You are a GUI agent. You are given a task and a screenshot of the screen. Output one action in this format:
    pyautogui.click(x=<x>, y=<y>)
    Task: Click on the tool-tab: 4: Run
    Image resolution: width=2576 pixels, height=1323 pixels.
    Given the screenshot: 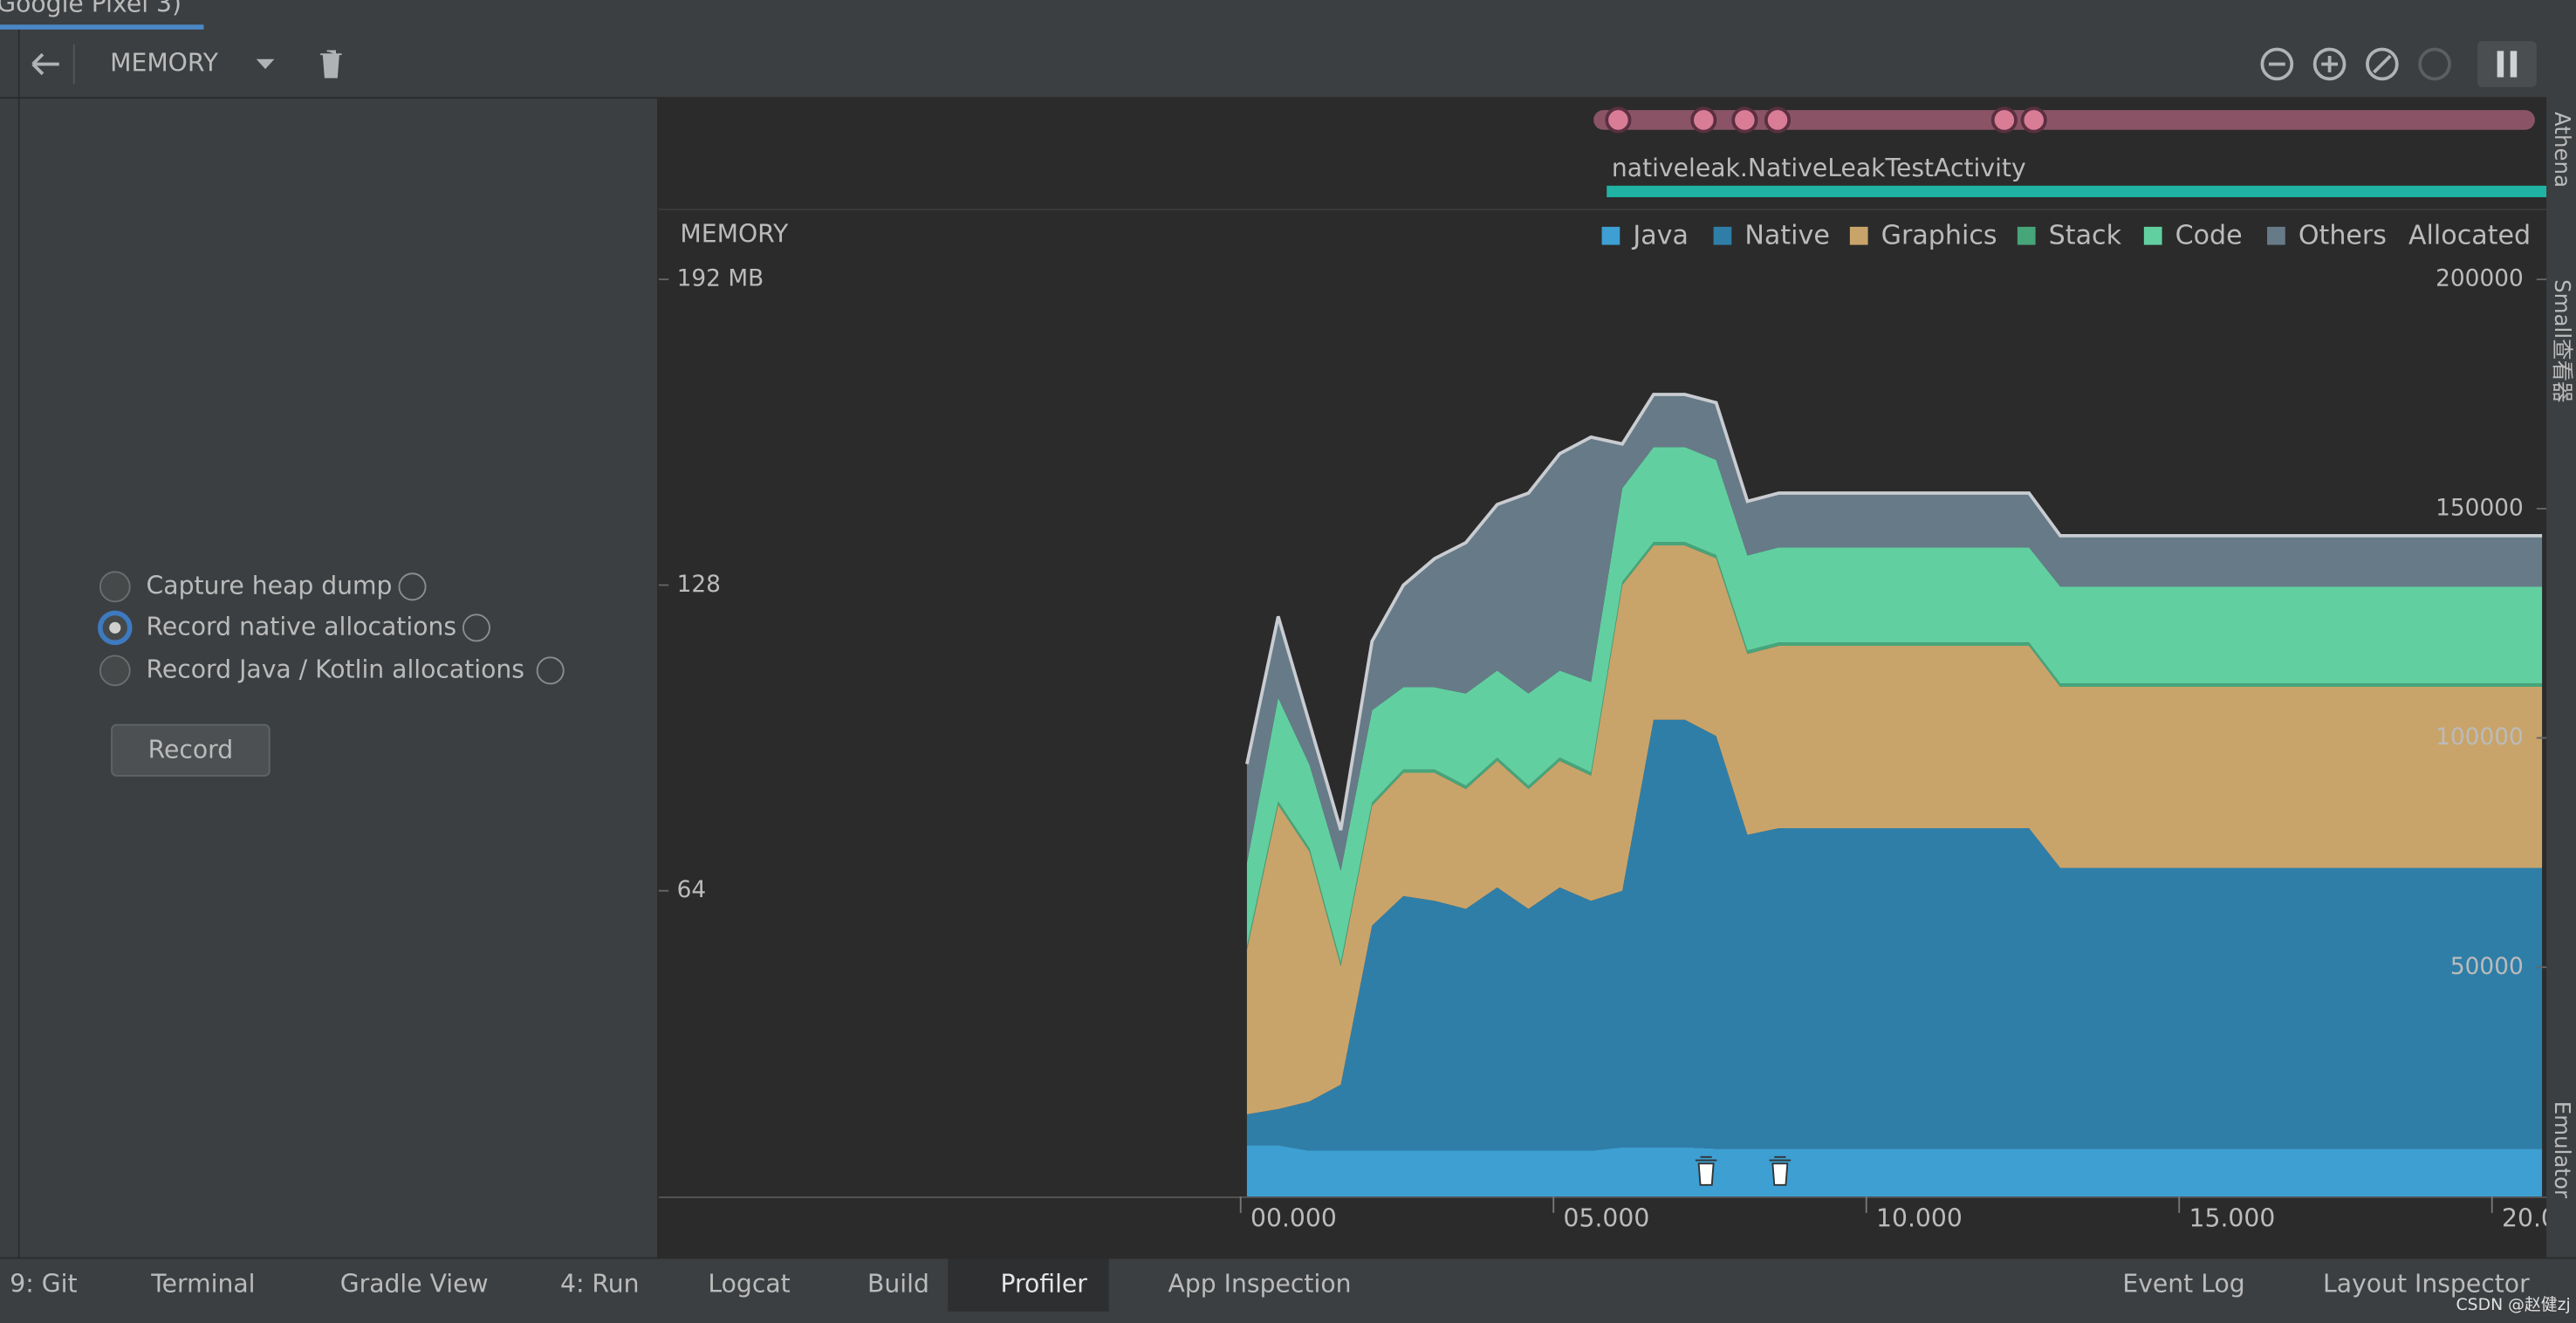 What is the action you would take?
    pyautogui.click(x=600, y=1284)
    